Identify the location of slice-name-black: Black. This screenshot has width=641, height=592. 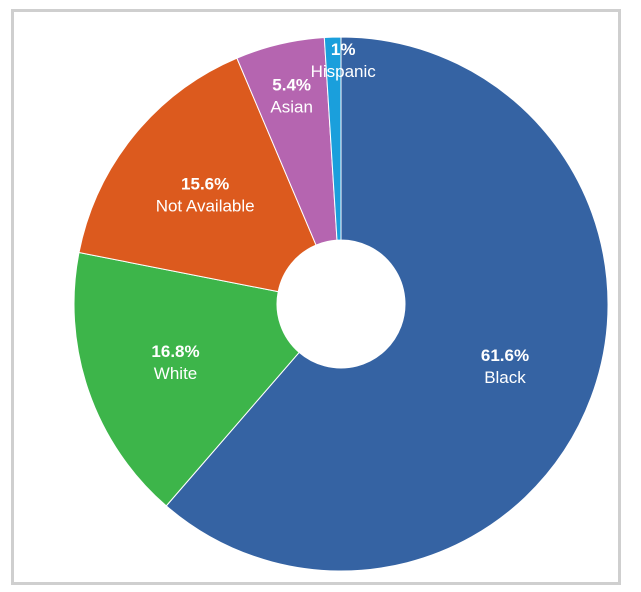
(505, 377).